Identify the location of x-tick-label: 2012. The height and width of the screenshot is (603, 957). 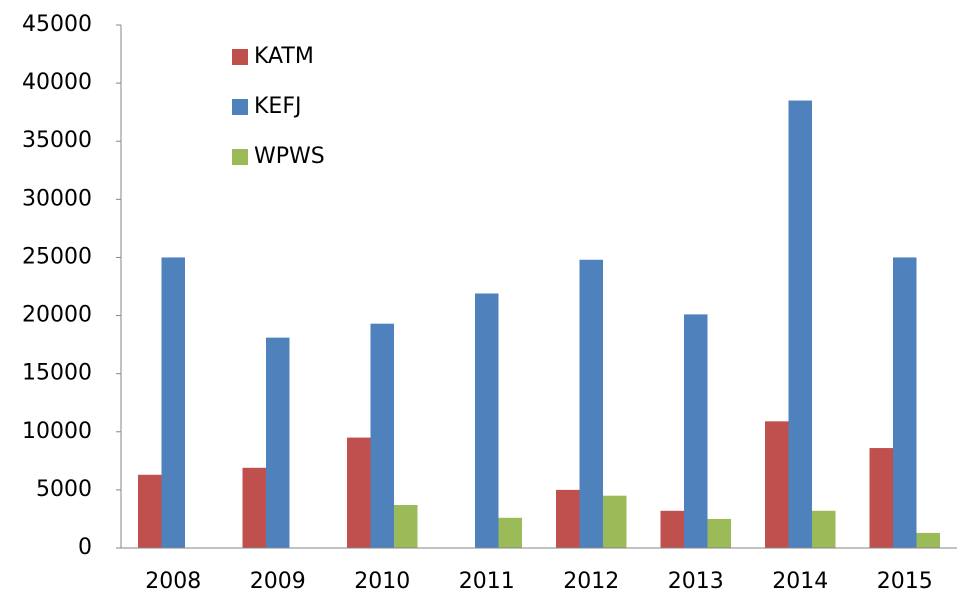
(591, 581).